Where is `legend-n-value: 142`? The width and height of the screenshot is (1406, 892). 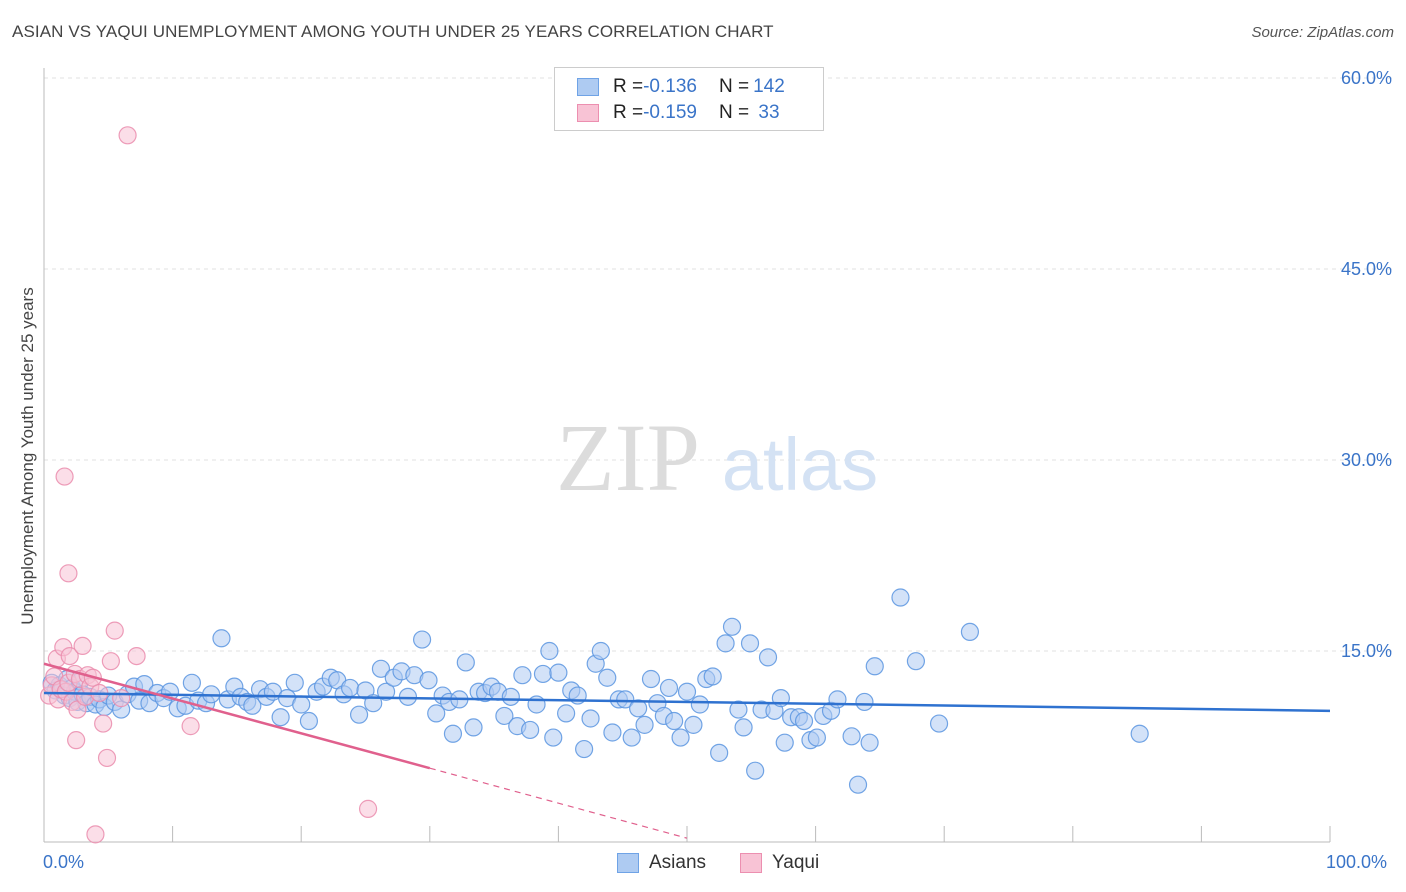 legend-n-value: 142 is located at coordinates (769, 86).